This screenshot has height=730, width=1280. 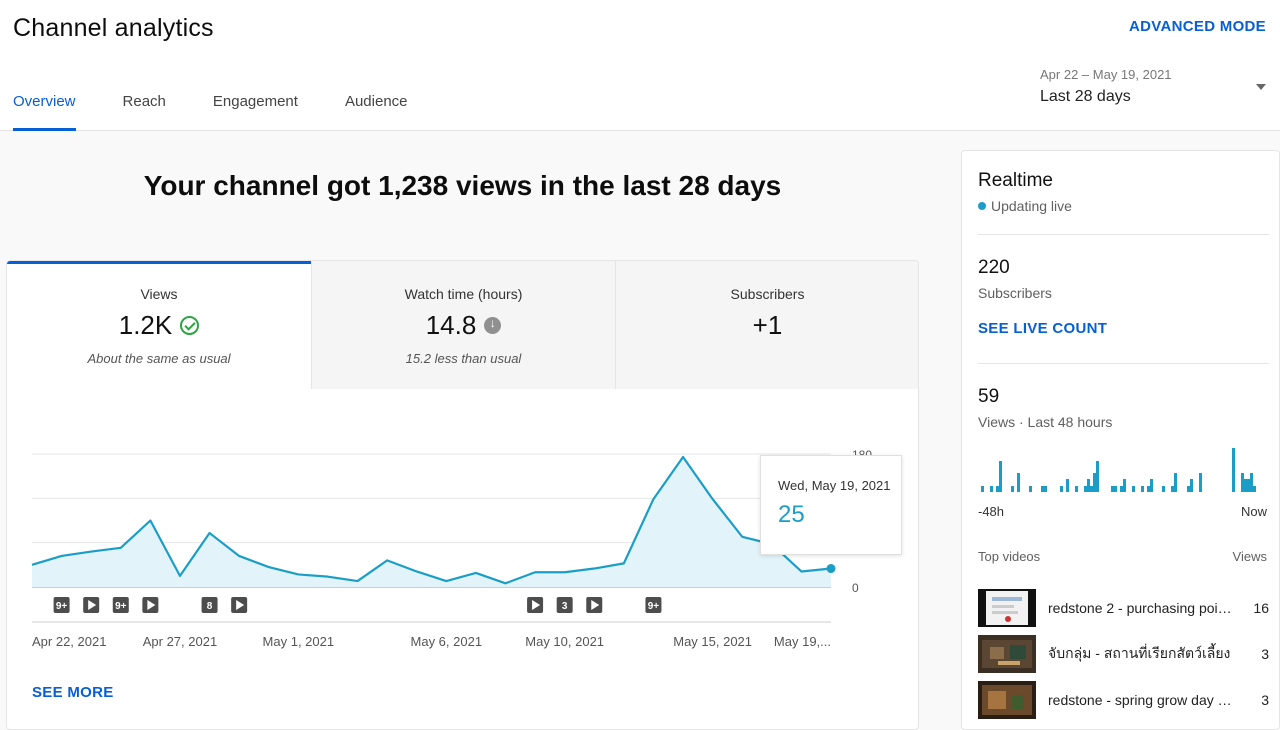 I want to click on date-range-selector: Apr 22 – May 19, 2021 Last 28 days, so click(x=1155, y=86).